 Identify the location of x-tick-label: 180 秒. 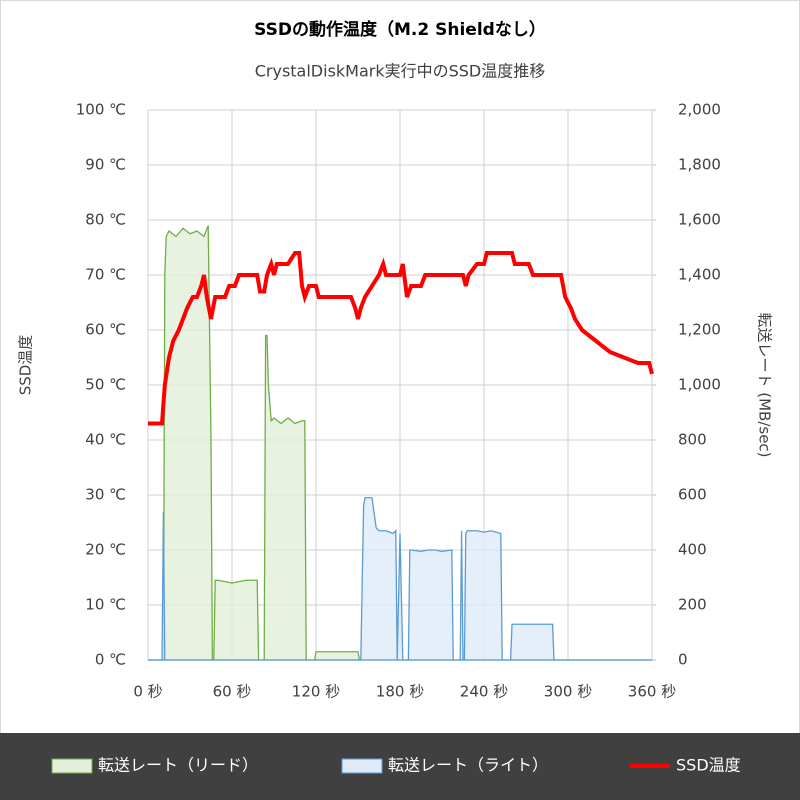
(400, 692).